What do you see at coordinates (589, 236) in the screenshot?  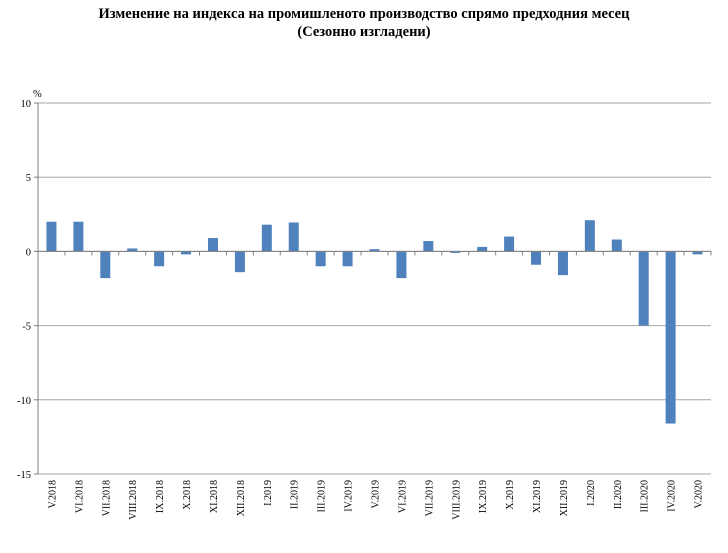 I see `bar-I.2020` at bounding box center [589, 236].